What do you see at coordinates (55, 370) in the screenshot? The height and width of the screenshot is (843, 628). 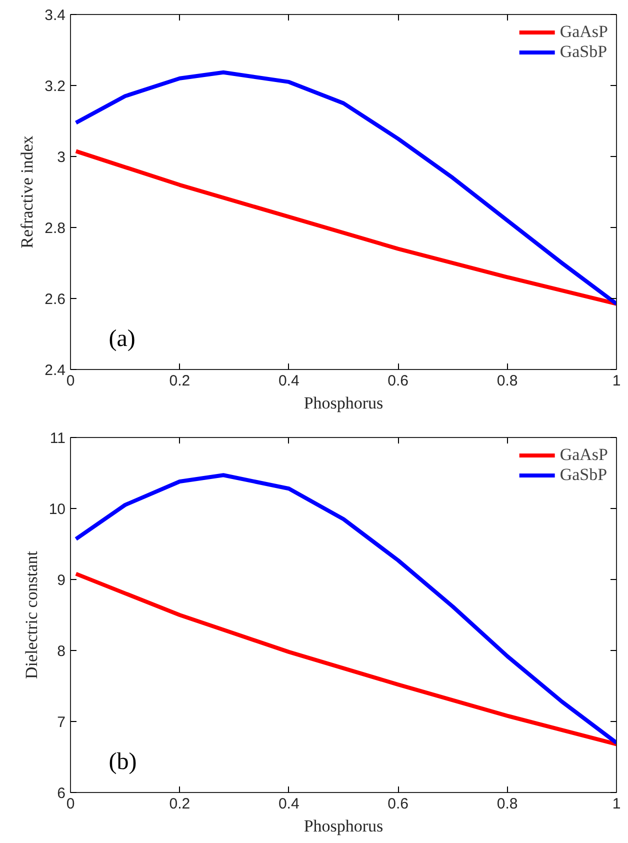 I see `y-tick-label: 2.4` at bounding box center [55, 370].